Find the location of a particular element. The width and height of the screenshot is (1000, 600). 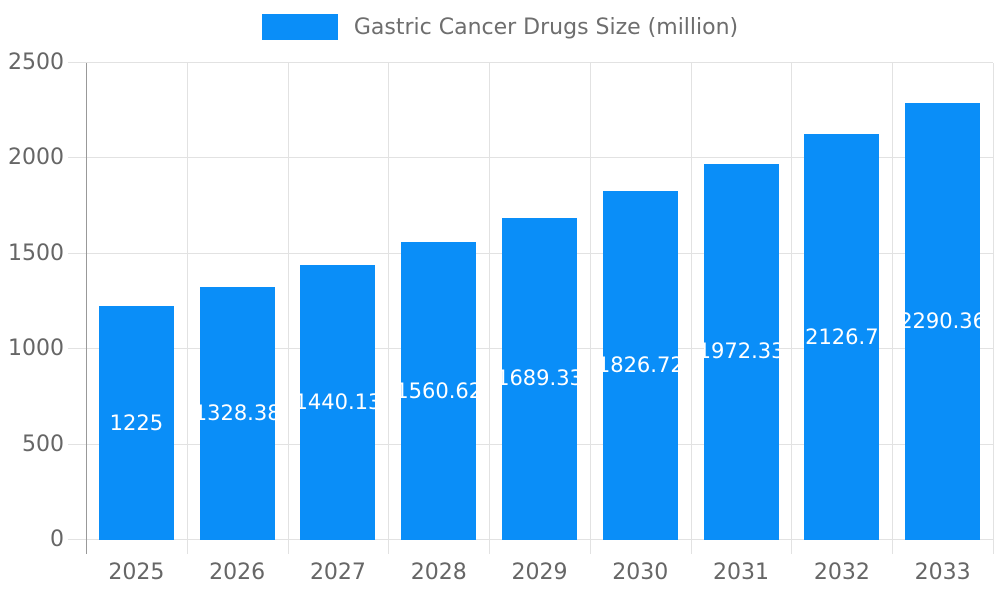

legend-swatch is located at coordinates (299, 27).